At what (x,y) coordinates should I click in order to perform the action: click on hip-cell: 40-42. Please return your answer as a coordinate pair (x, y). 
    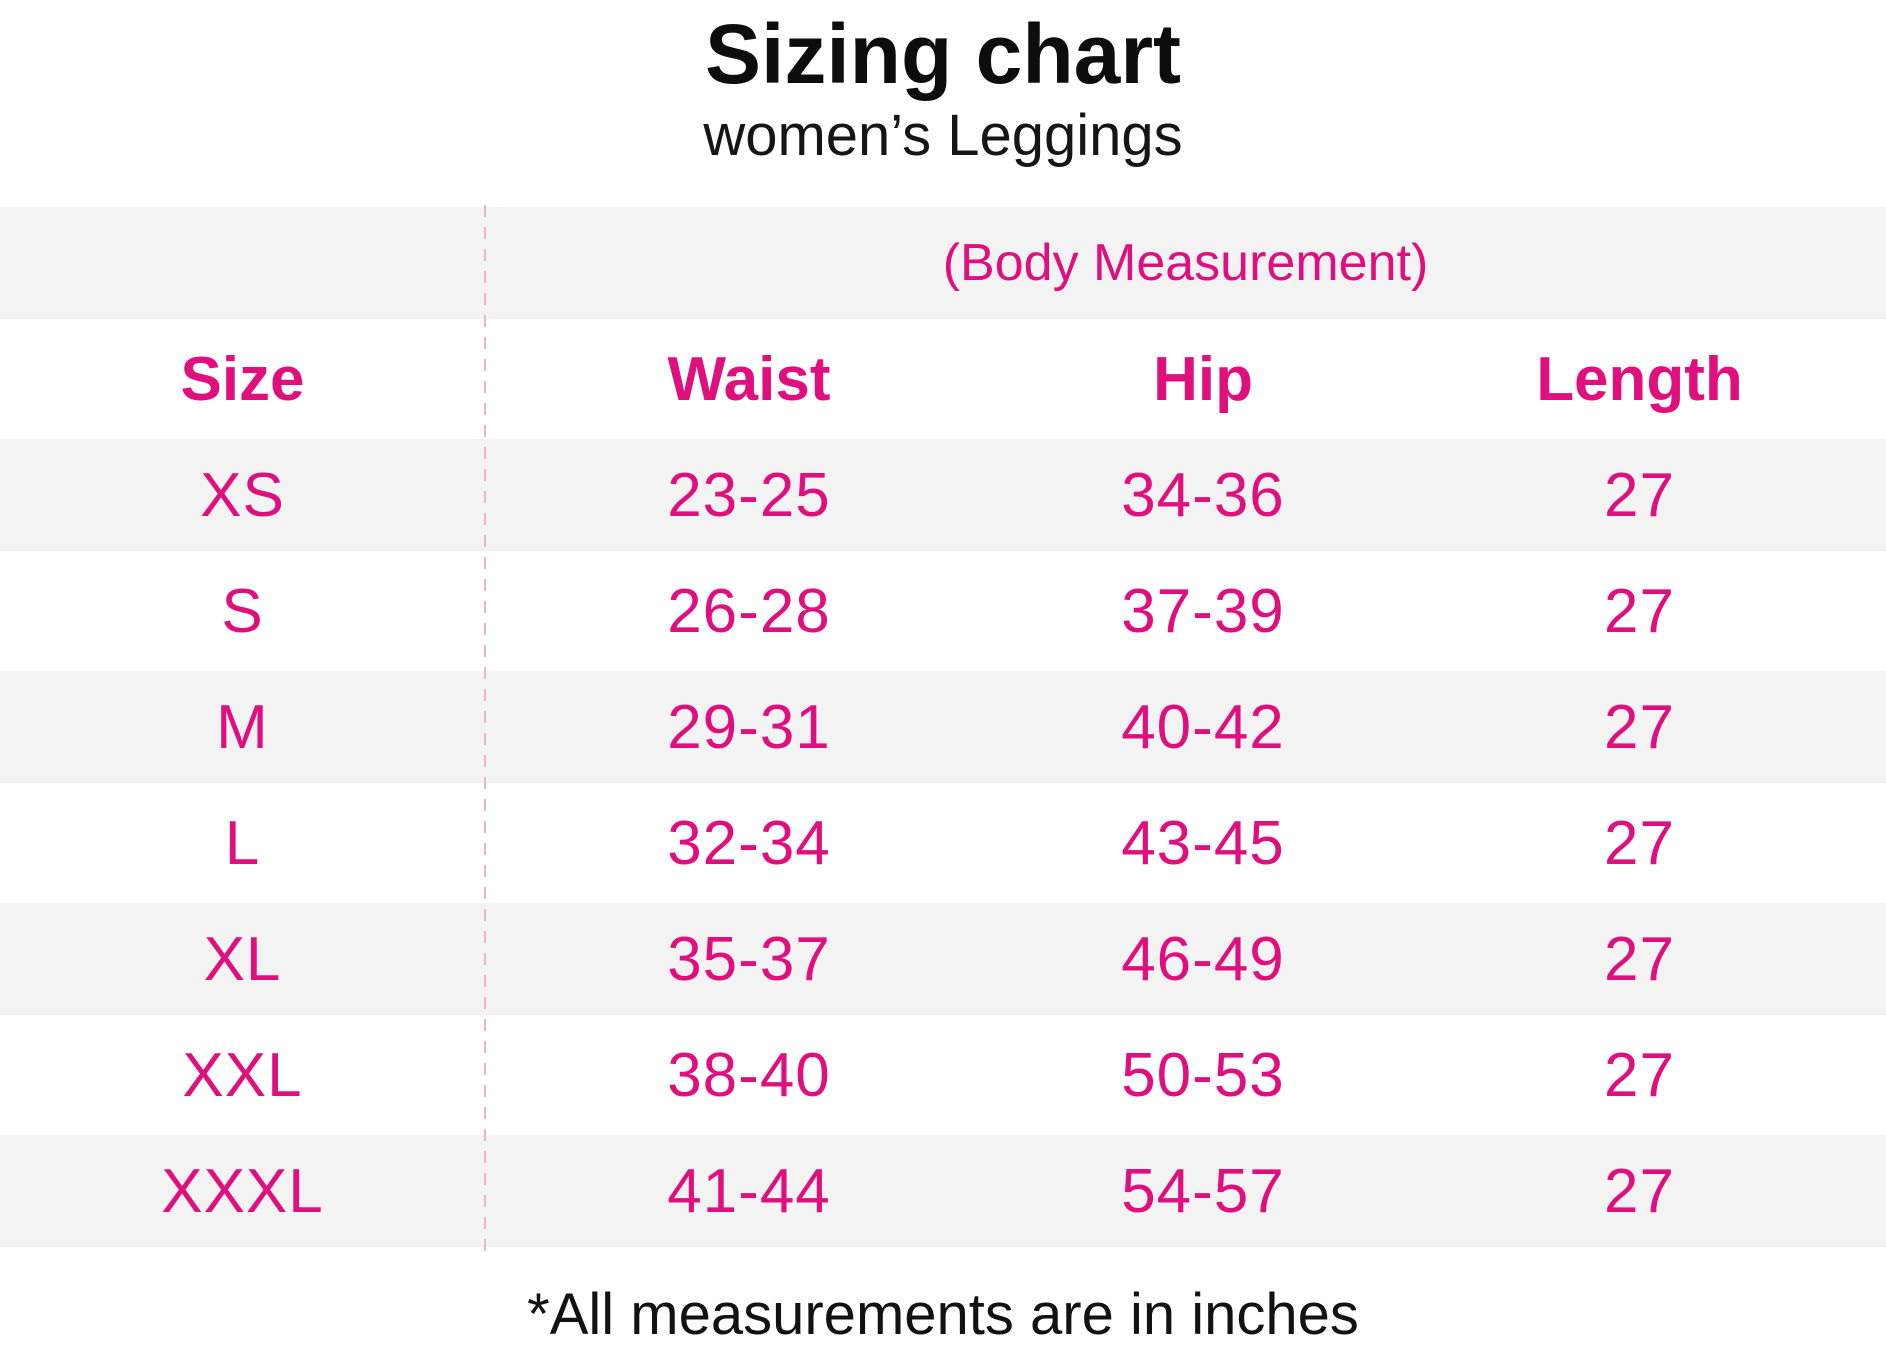
    Looking at the image, I should click on (1203, 727).